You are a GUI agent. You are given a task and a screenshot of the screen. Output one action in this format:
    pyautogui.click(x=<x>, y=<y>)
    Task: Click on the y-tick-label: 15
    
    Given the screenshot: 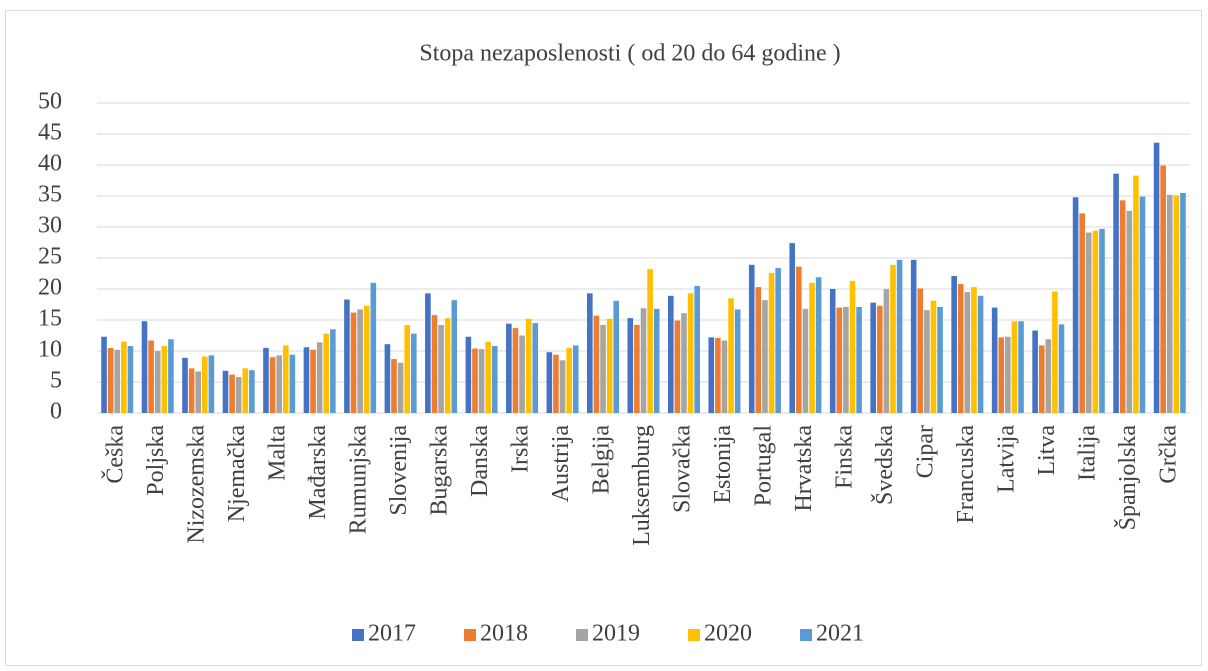 What is the action you would take?
    pyautogui.click(x=50, y=319)
    